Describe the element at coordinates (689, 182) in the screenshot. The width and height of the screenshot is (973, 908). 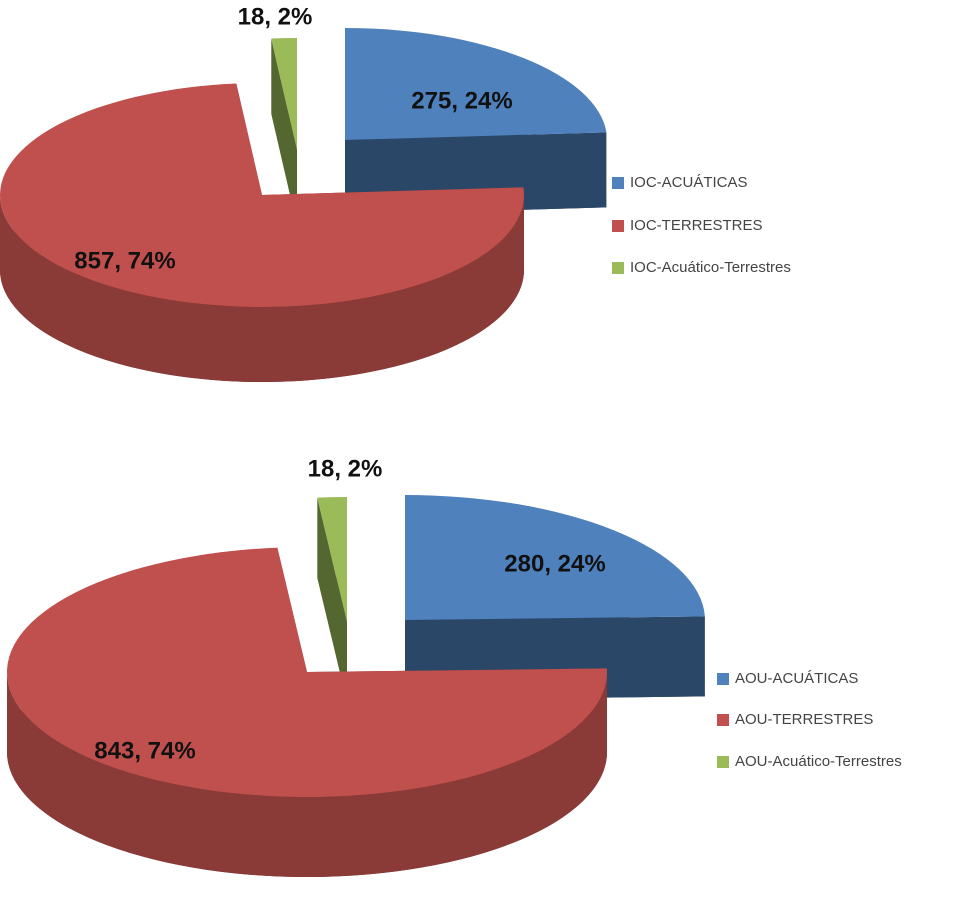
I see `legend-label: IOC-ACUÁTICAS` at that location.